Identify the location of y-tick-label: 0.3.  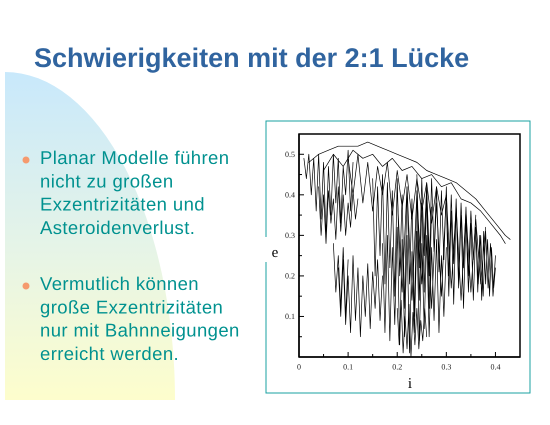
(290, 235).